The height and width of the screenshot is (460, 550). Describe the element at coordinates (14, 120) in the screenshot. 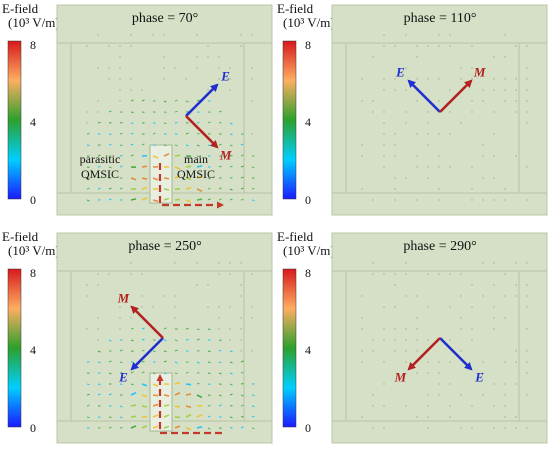

I see `colorbar-gradient` at that location.